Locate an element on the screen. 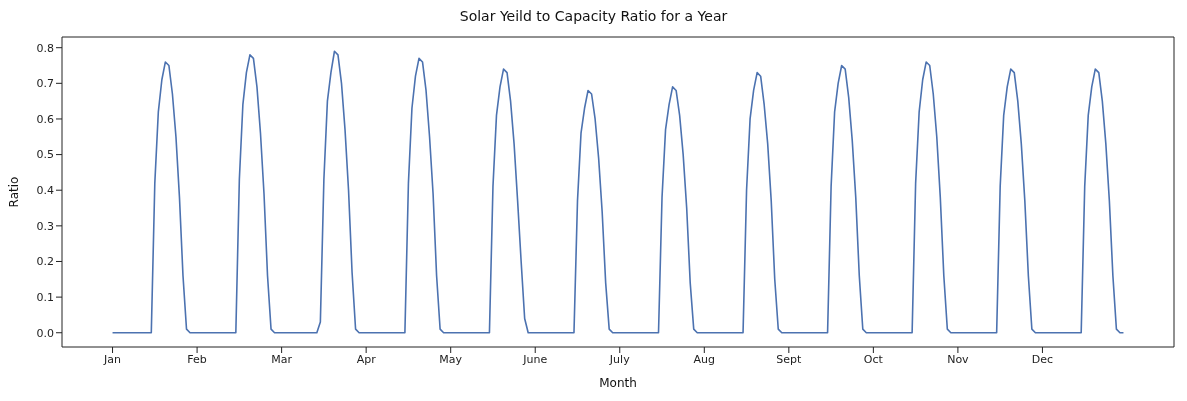  x-tick-label: May is located at coordinates (451, 359).